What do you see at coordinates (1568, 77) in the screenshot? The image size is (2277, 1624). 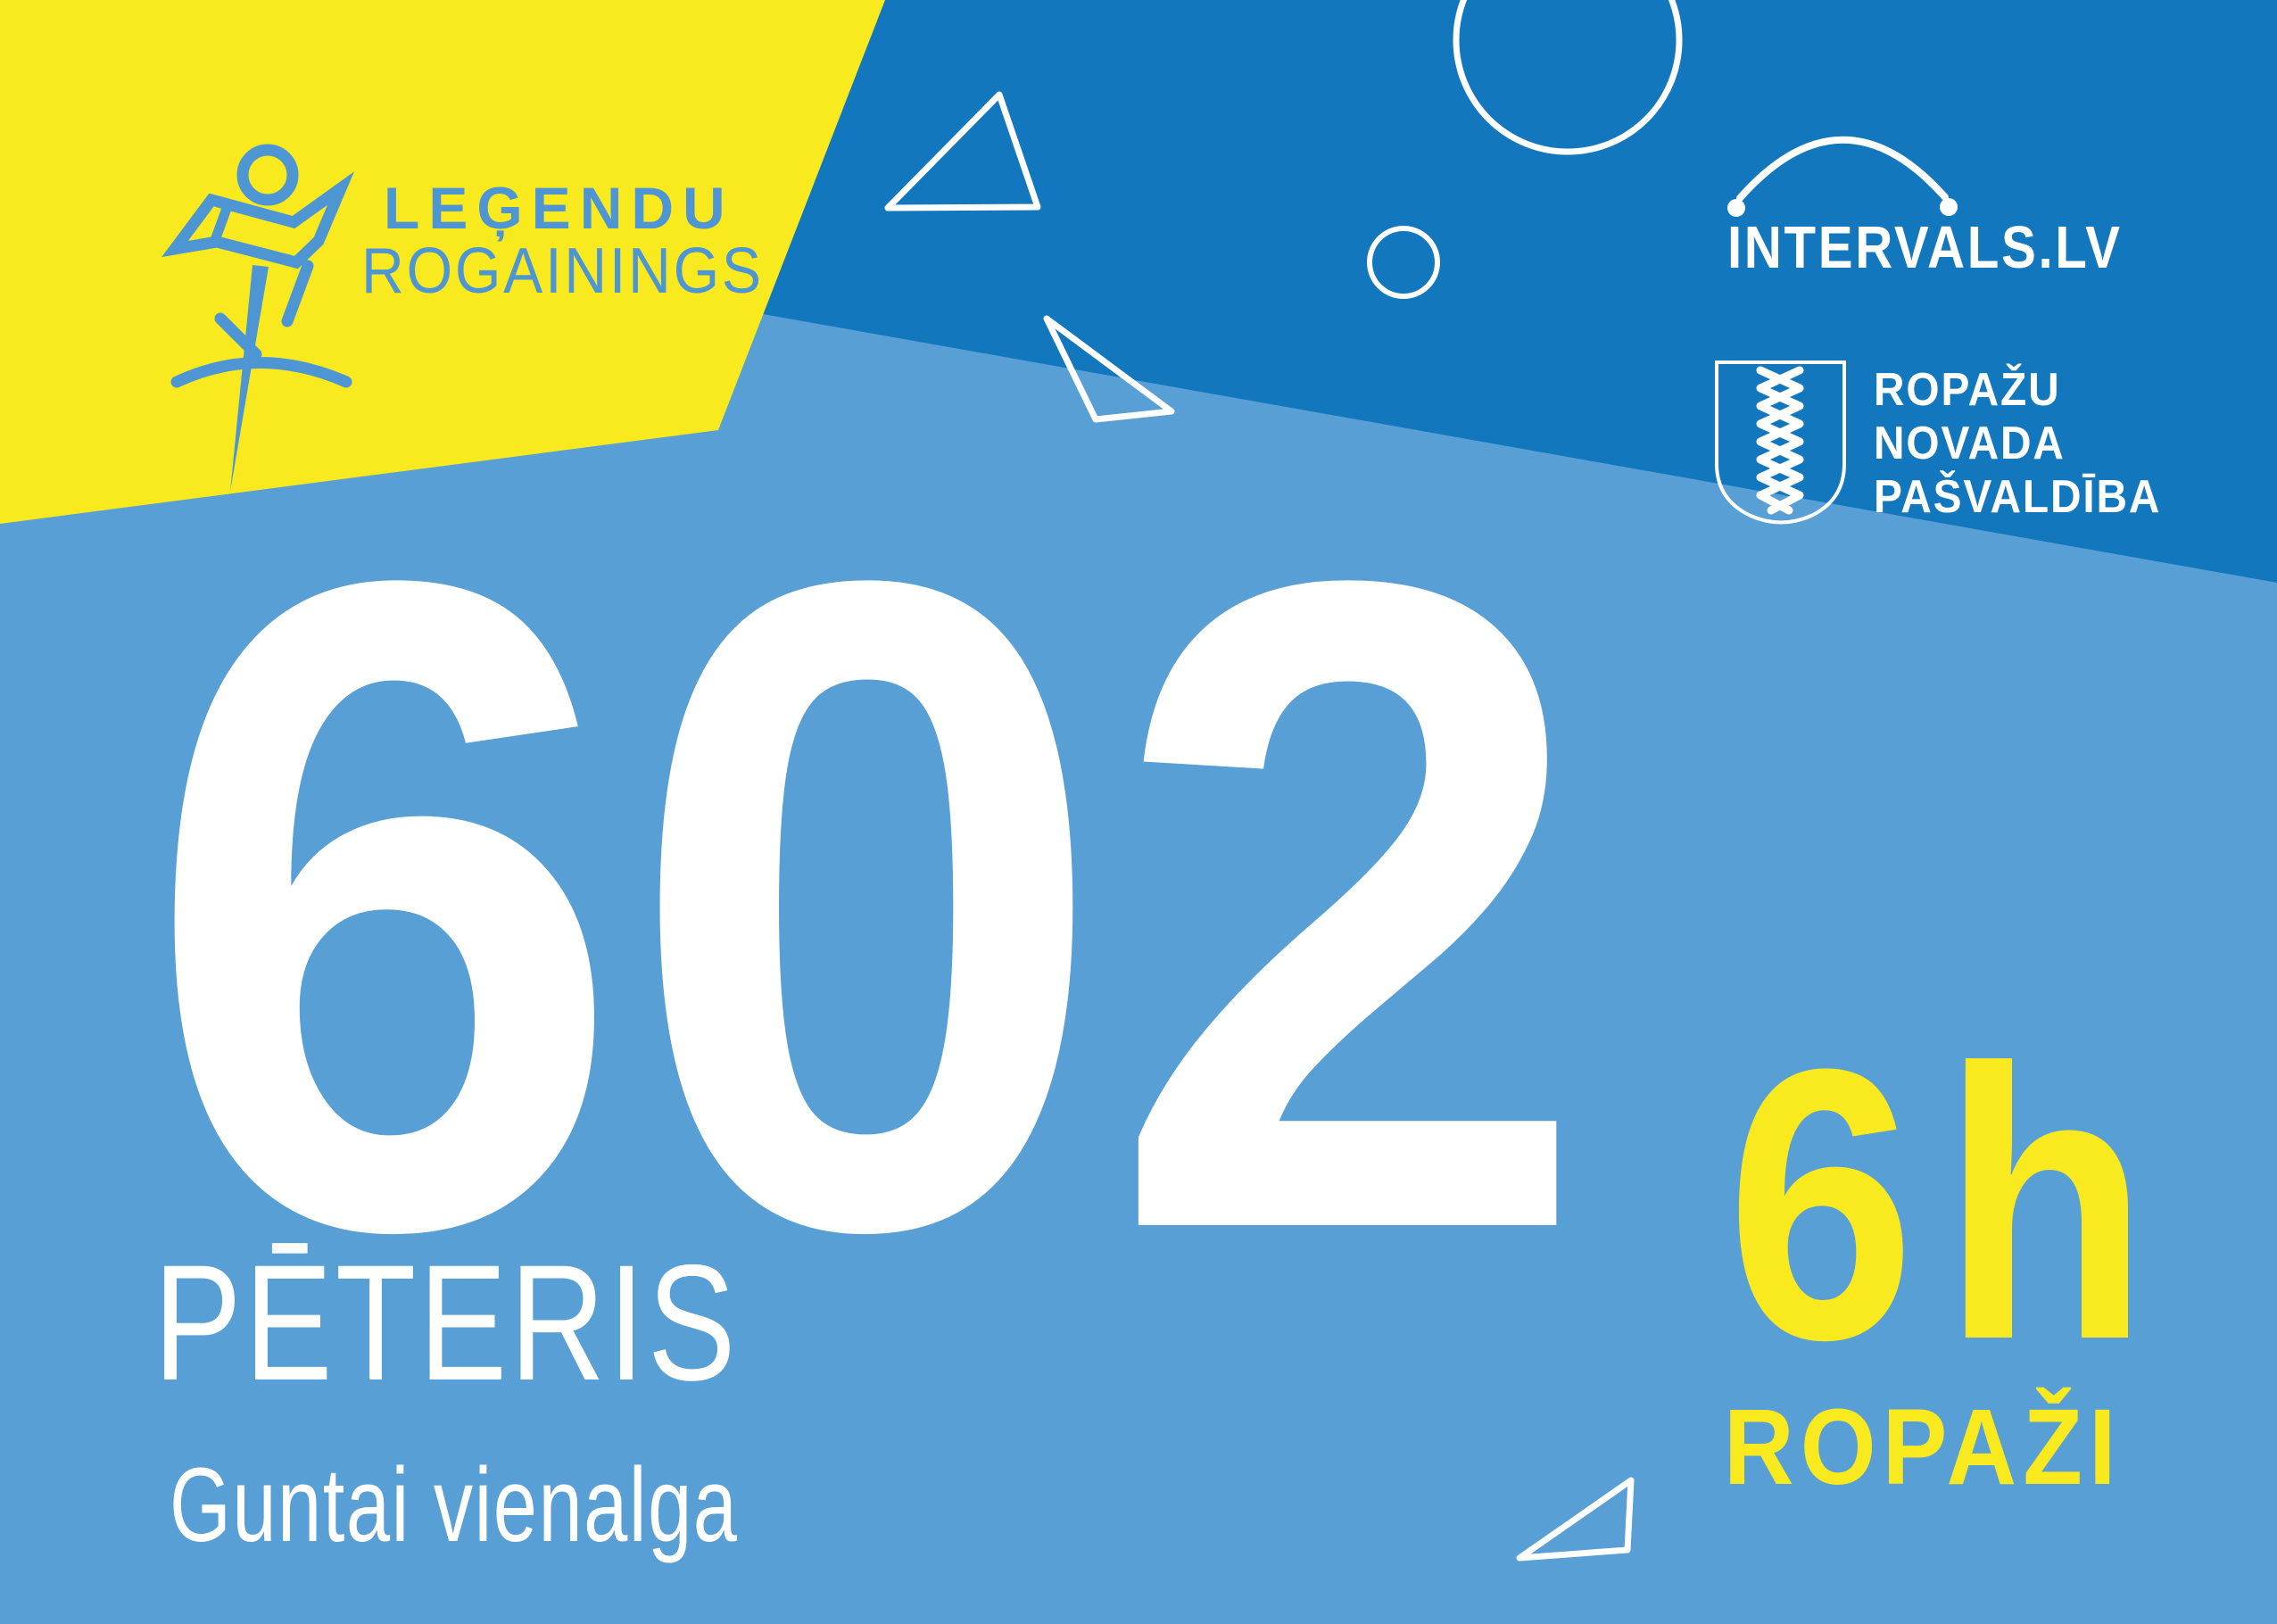 I see `decor-large-circle-outline` at bounding box center [1568, 77].